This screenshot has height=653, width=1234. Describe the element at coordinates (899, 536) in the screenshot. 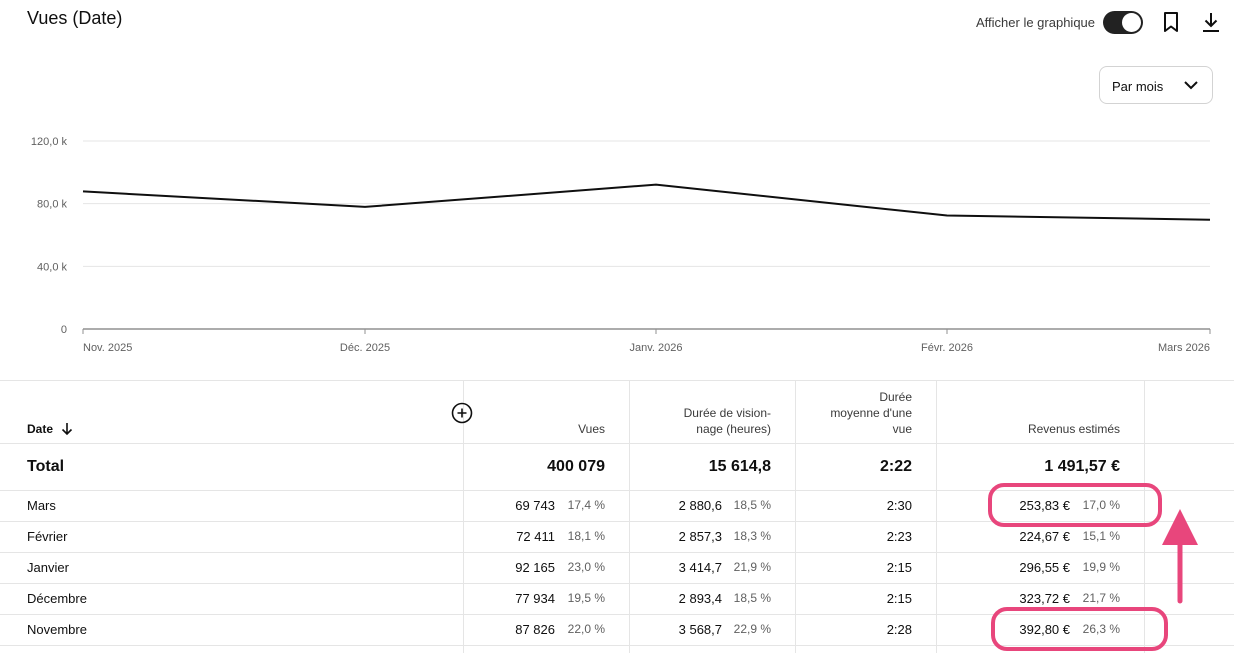

I see `row-avg-duration: 2:23` at that location.